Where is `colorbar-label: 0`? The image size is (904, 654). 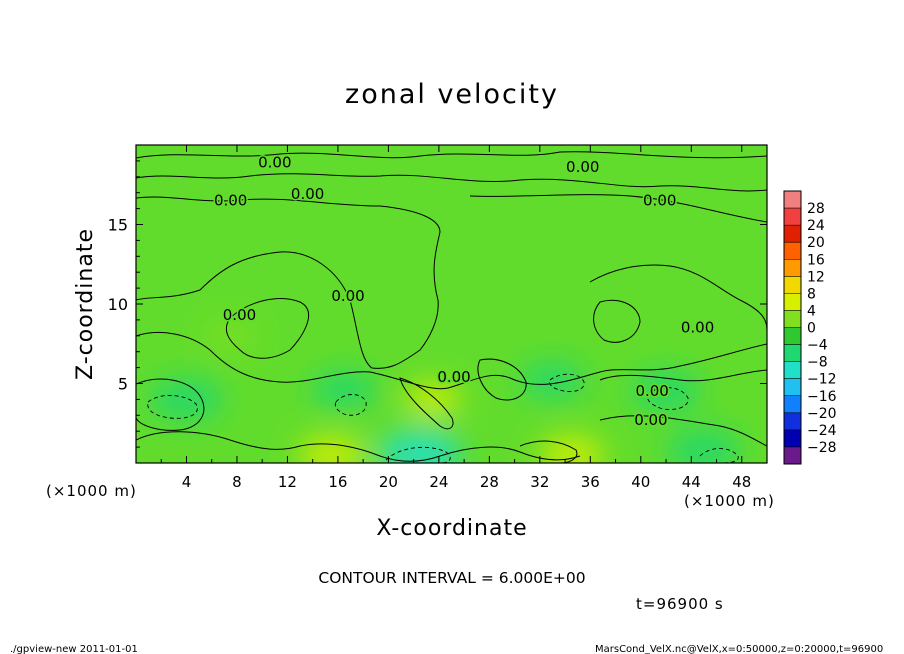 colorbar-label: 0 is located at coordinates (811, 329).